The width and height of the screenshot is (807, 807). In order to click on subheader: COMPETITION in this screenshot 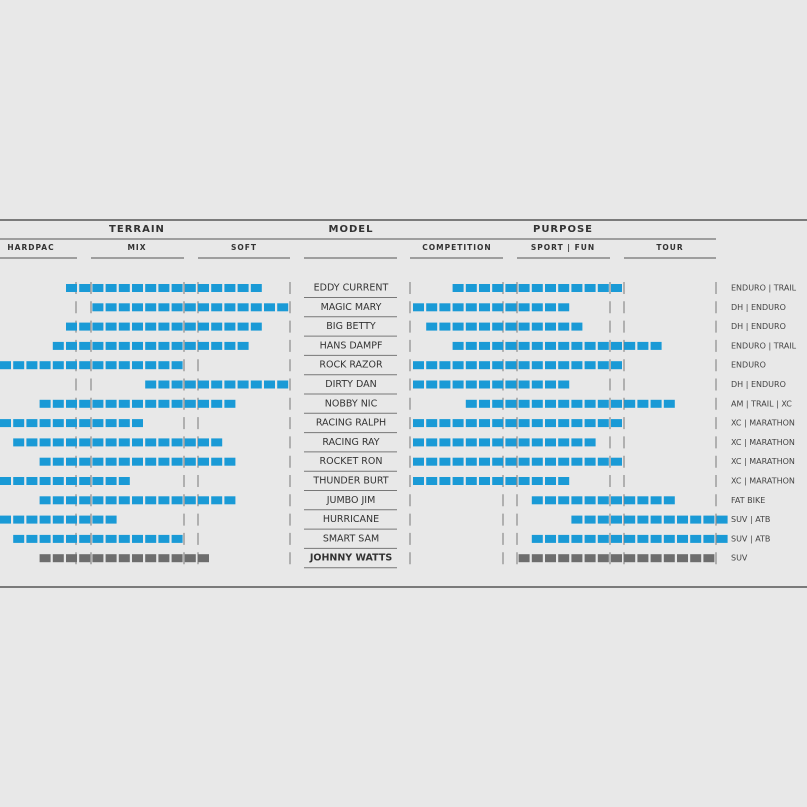, I will do `click(456, 247)`.